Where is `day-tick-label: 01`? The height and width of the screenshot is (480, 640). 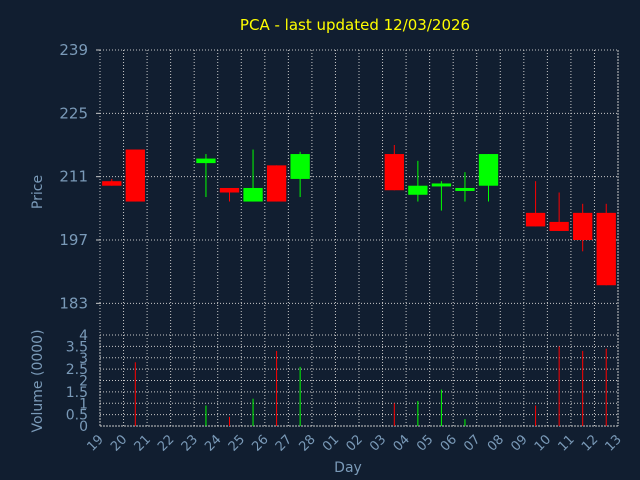 day-tick-label: 01 is located at coordinates (331, 443).